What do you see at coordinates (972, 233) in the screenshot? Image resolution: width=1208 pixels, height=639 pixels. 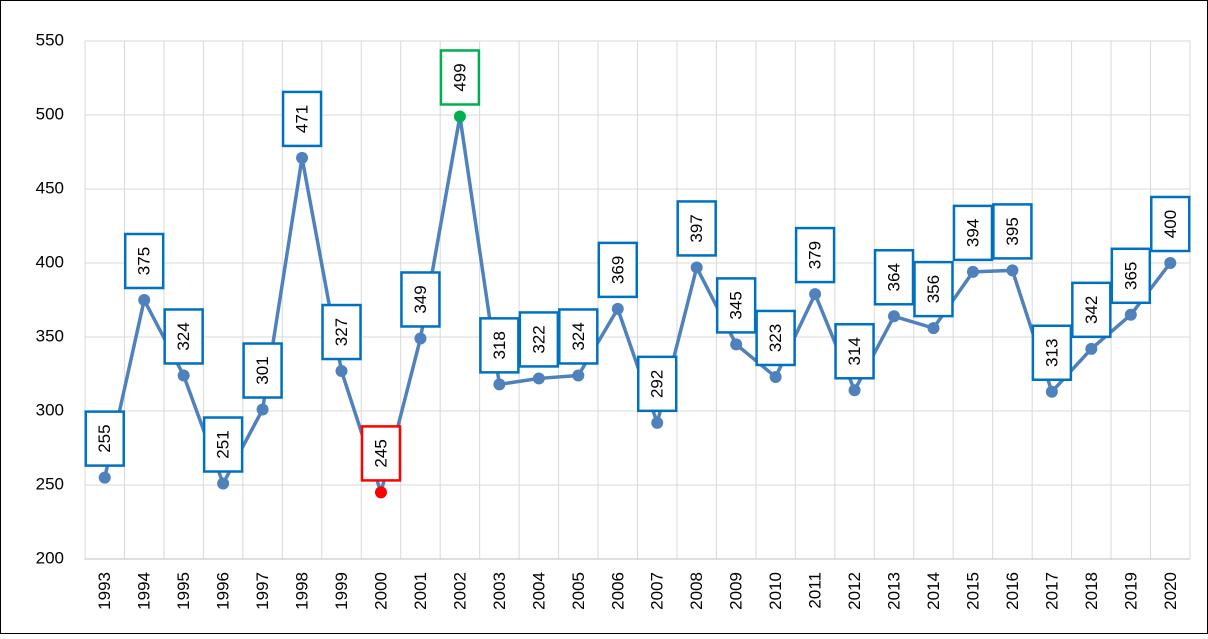 I see `data-label: 394` at bounding box center [972, 233].